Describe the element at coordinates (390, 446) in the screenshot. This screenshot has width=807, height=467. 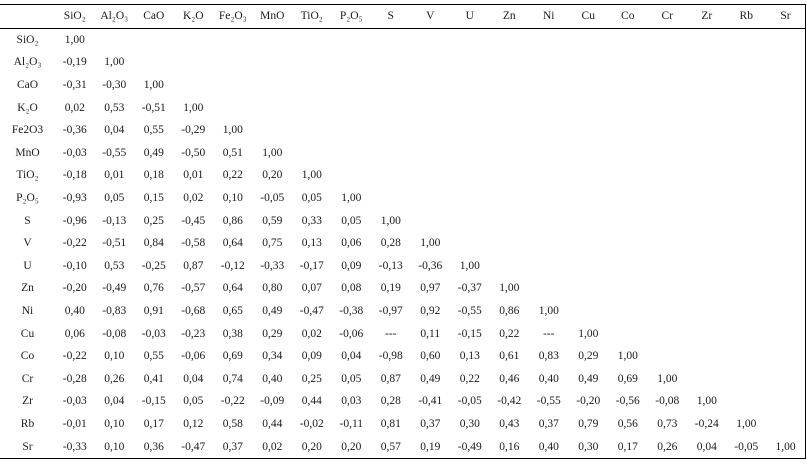
I see `matrix-cell: 0,57` at that location.